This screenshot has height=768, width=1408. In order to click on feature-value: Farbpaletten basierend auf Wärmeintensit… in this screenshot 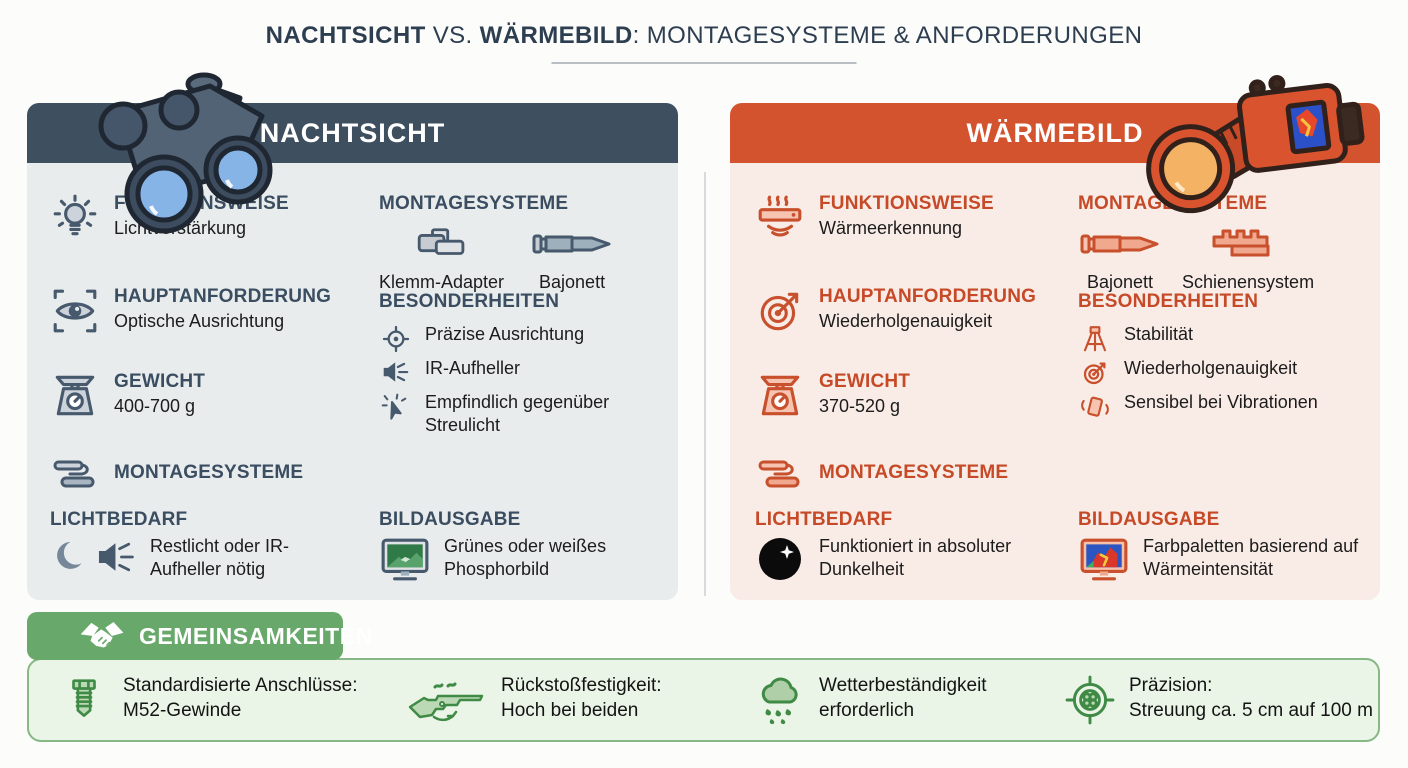, I will do `click(1251, 558)`.